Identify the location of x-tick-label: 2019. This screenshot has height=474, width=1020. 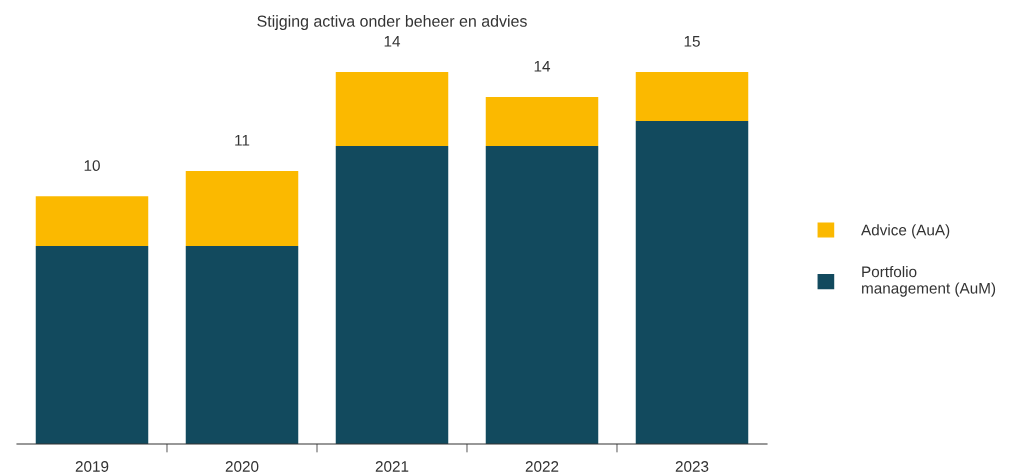
(92, 466).